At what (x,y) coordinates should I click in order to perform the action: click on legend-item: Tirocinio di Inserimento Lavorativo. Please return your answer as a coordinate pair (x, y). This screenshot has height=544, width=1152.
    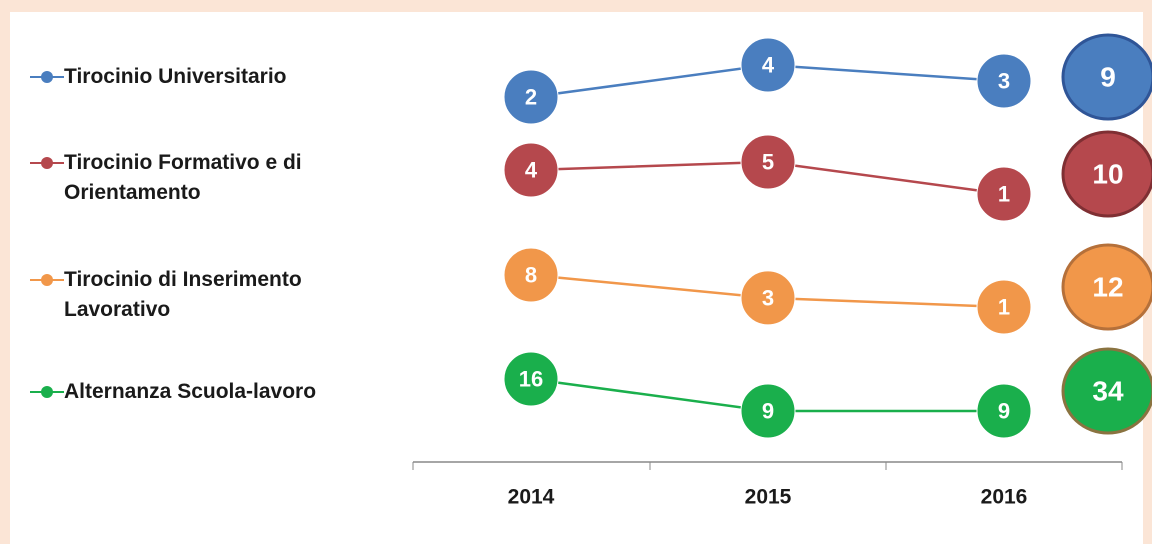
    Looking at the image, I should click on (194, 295).